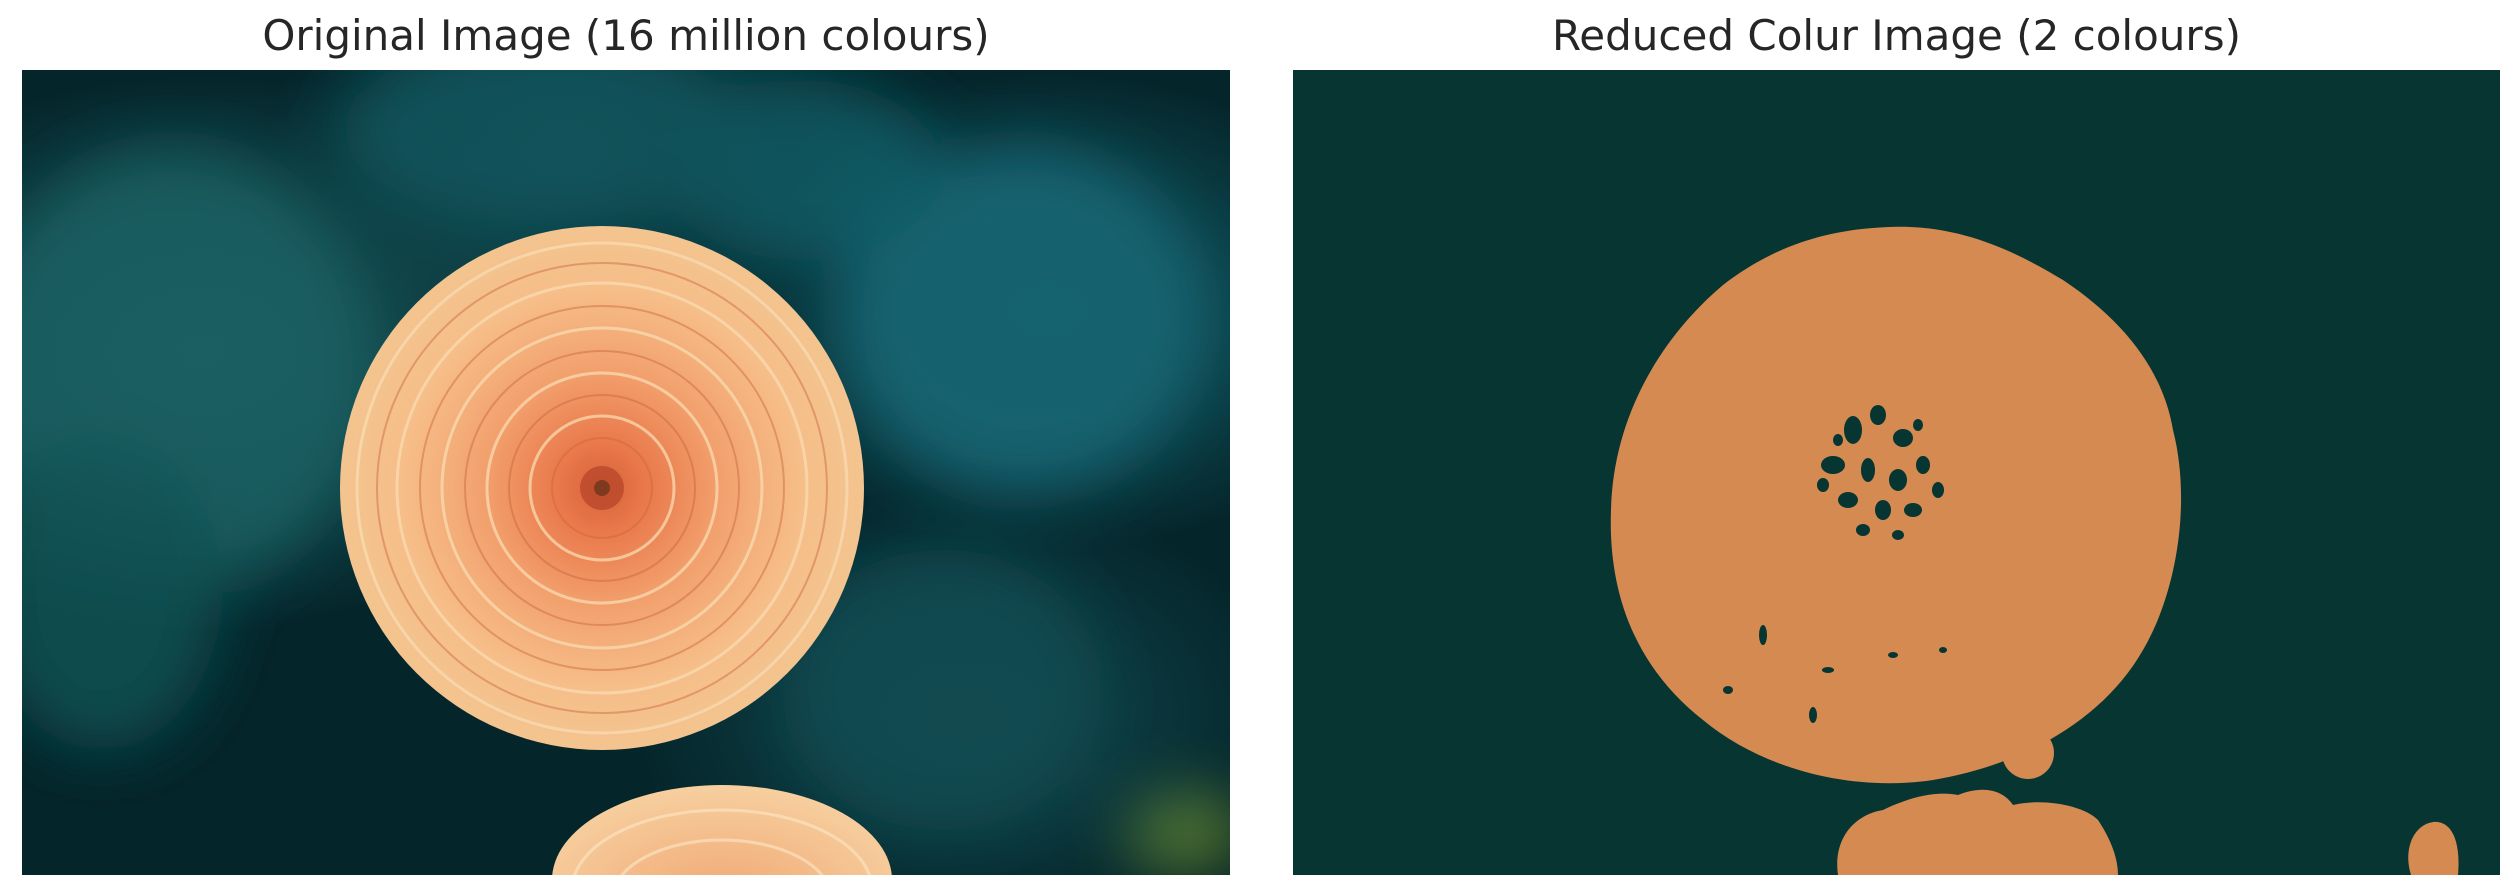 The image size is (2520, 895). Describe the element at coordinates (626, 35) in the screenshot. I see `original-image-title: Original Image (16 million colours)` at that location.